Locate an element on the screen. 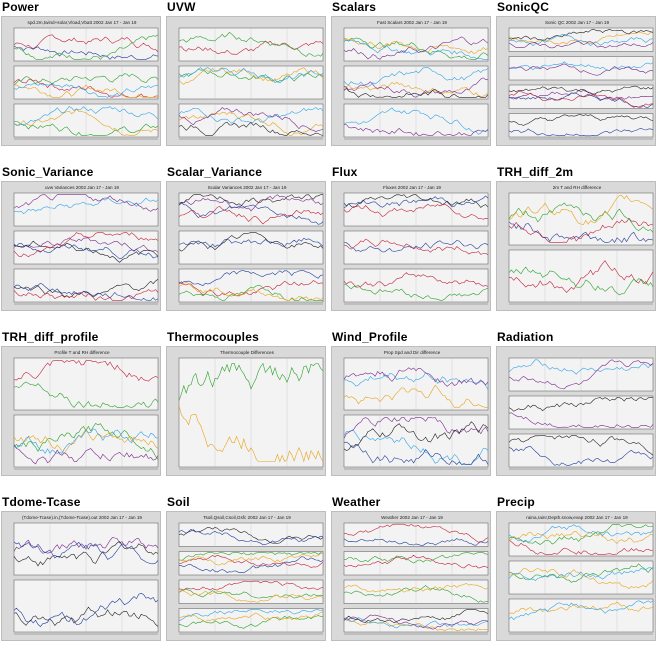 The height and width of the screenshot is (662, 656). plot-caption: Prop Spd and Dir difference is located at coordinates (412, 352).